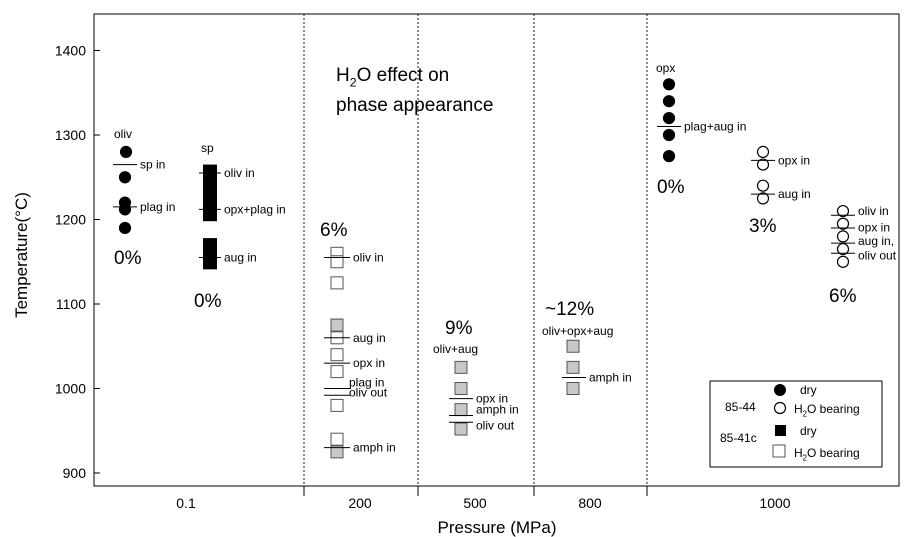 This screenshot has width=911, height=537. What do you see at coordinates (71, 304) in the screenshot?
I see `y-tick-label: 1100` at bounding box center [71, 304].